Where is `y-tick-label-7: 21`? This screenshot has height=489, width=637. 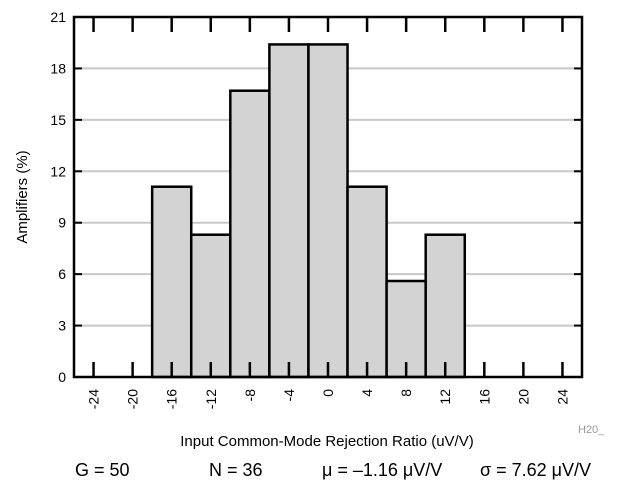 y-tick-label-7: 21 is located at coordinates (58, 17).